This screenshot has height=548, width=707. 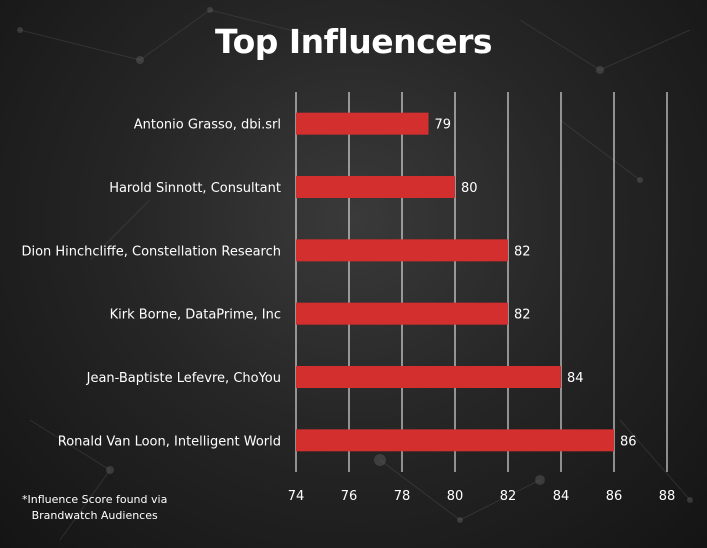 I want to click on x-tick-label: 88, so click(x=667, y=496).